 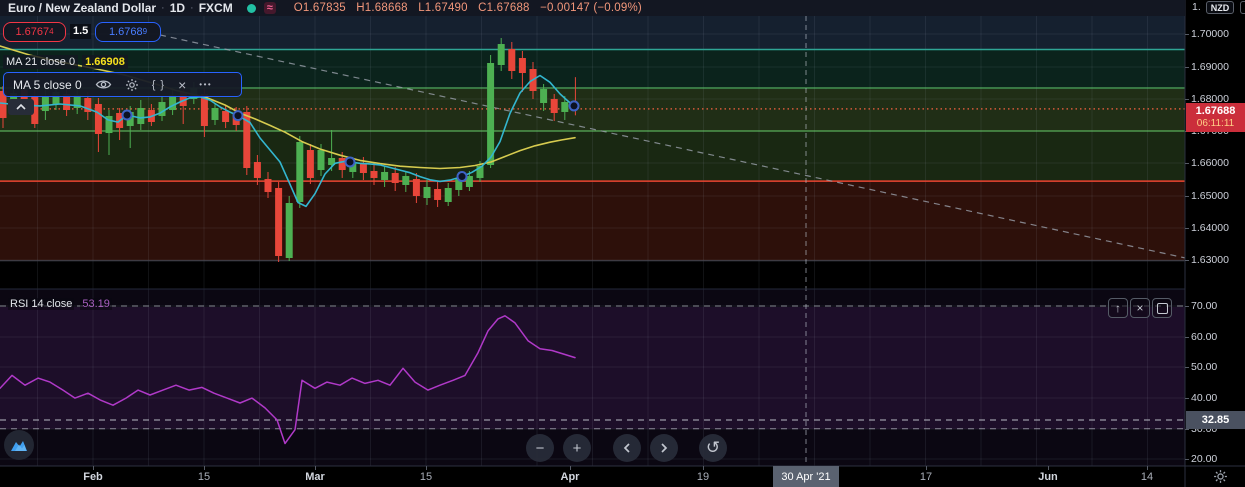 What do you see at coordinates (703, 477) in the screenshot?
I see `time-tick-label: 19` at bounding box center [703, 477].